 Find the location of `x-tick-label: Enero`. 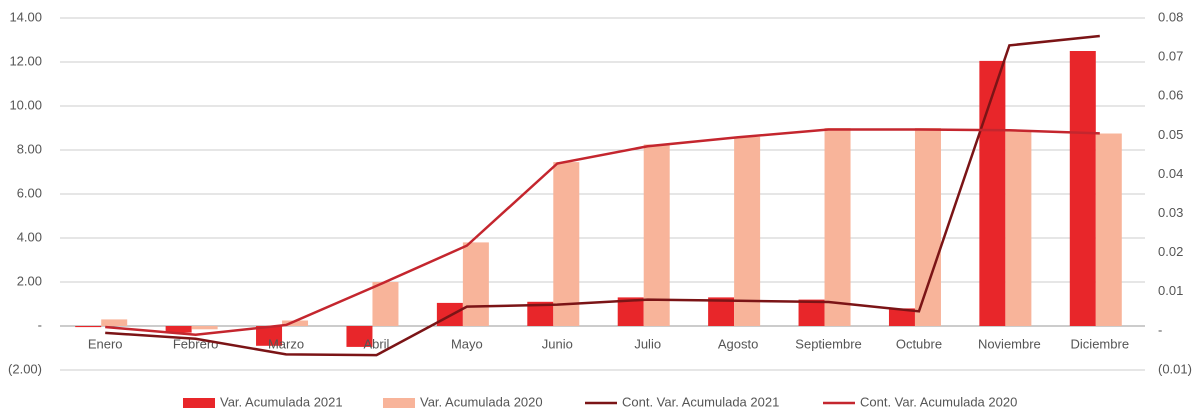

x-tick-label: Enero is located at coordinates (105, 343).